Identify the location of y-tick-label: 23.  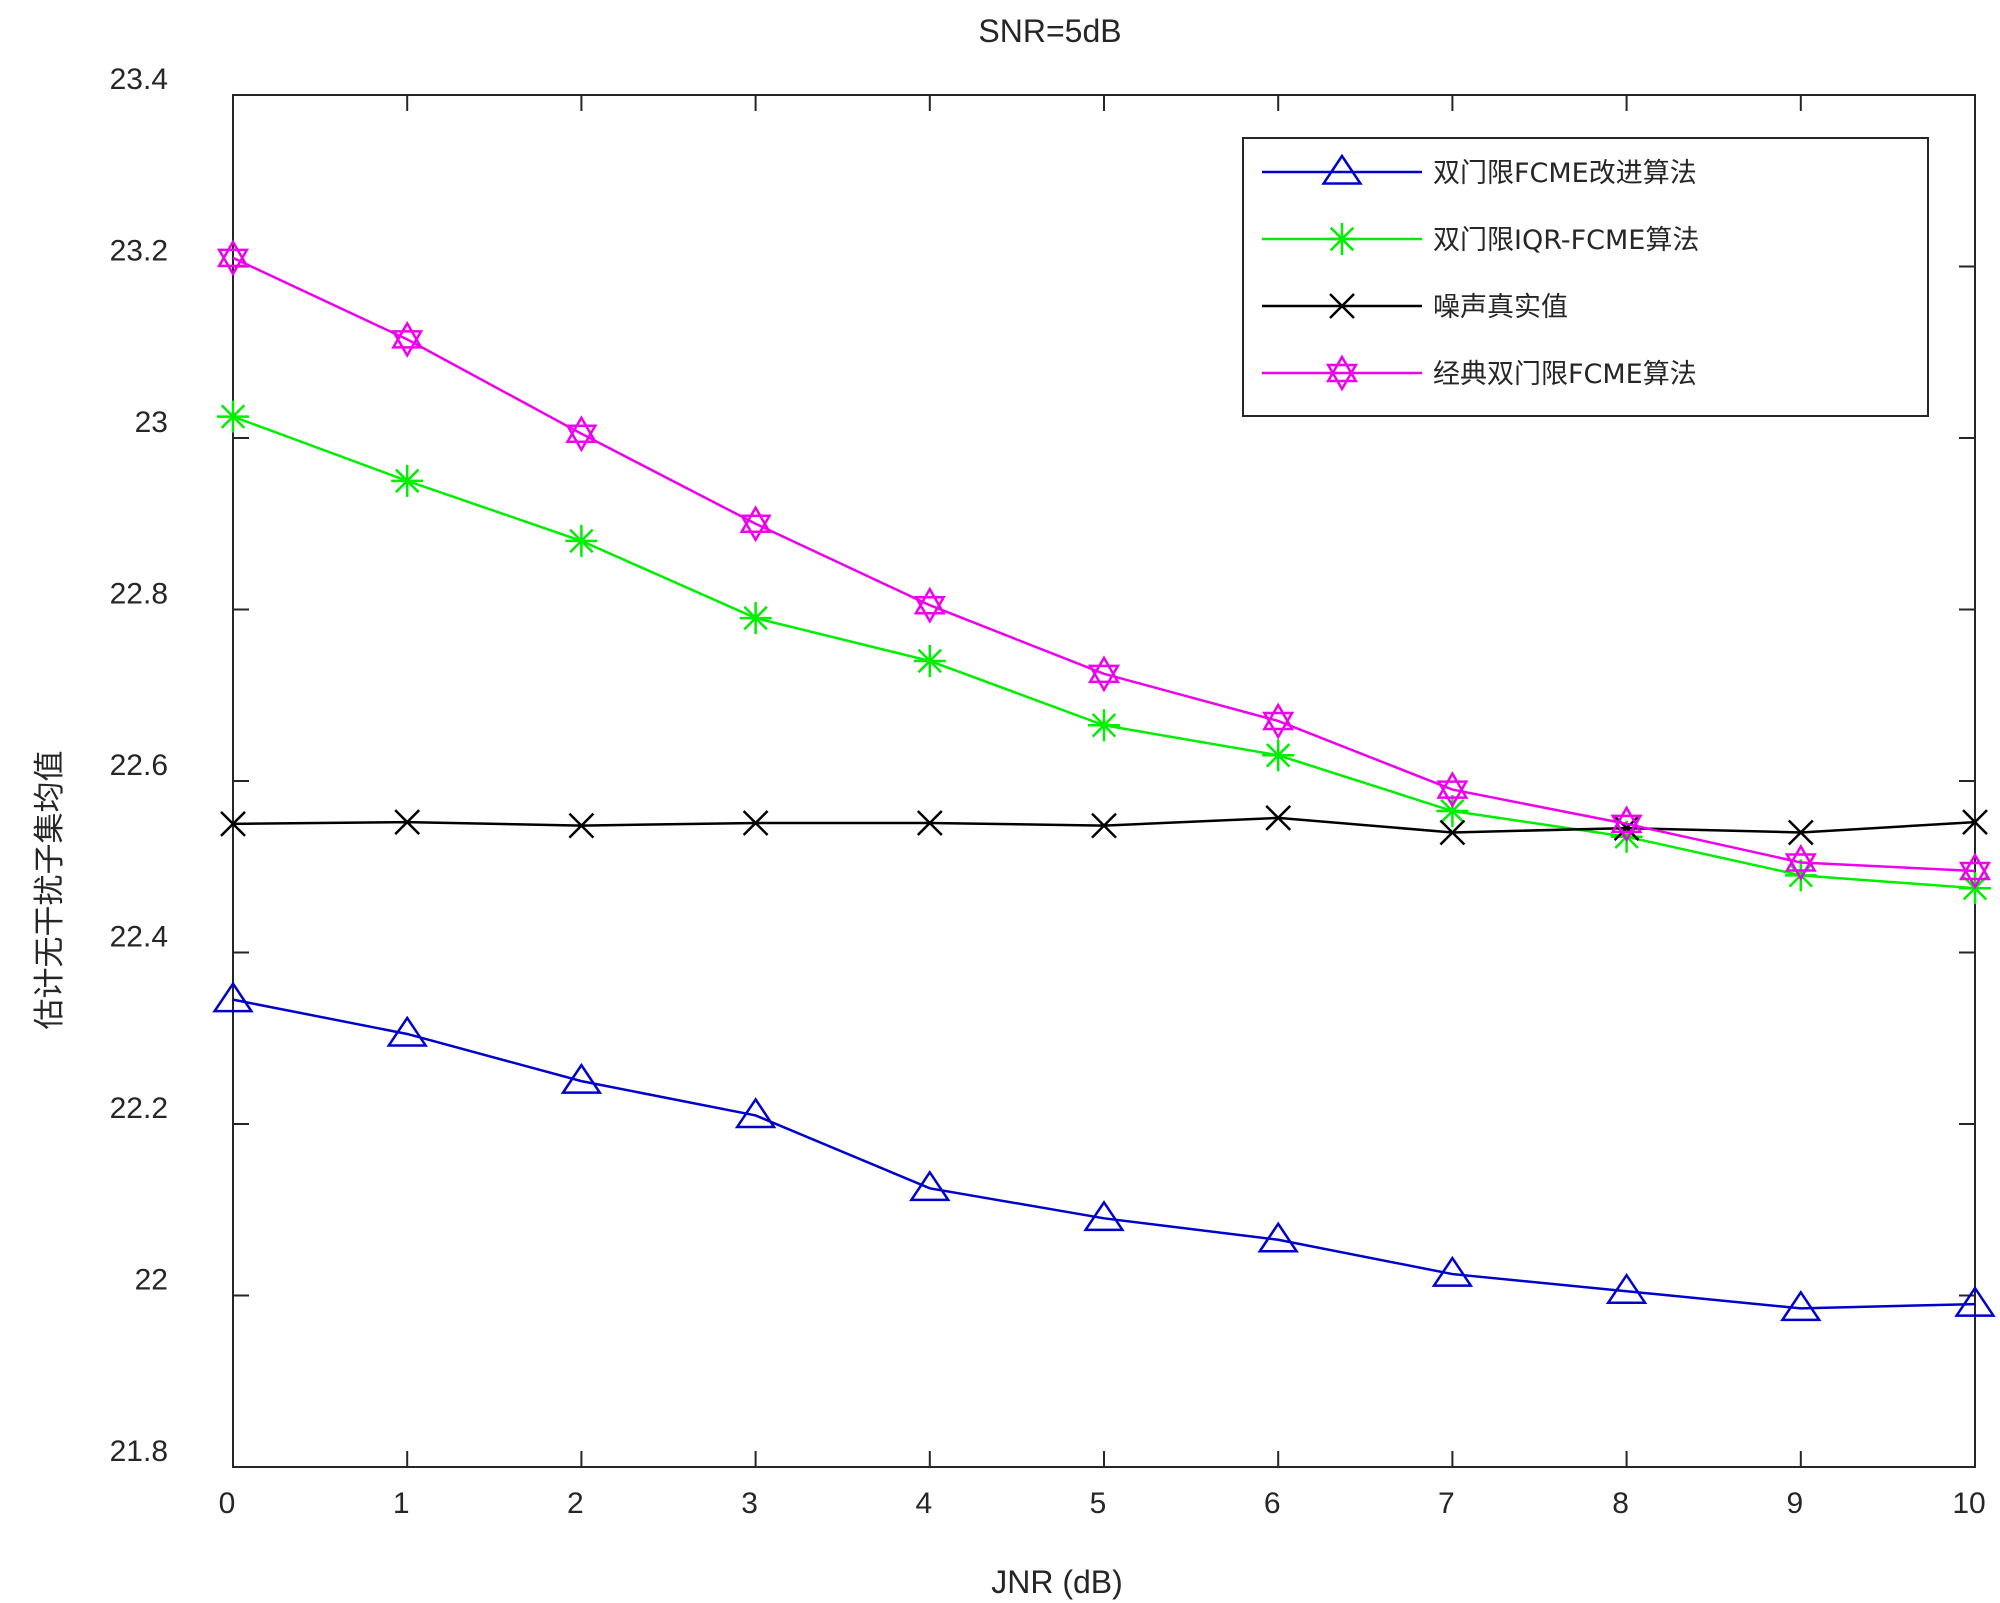
(151, 422).